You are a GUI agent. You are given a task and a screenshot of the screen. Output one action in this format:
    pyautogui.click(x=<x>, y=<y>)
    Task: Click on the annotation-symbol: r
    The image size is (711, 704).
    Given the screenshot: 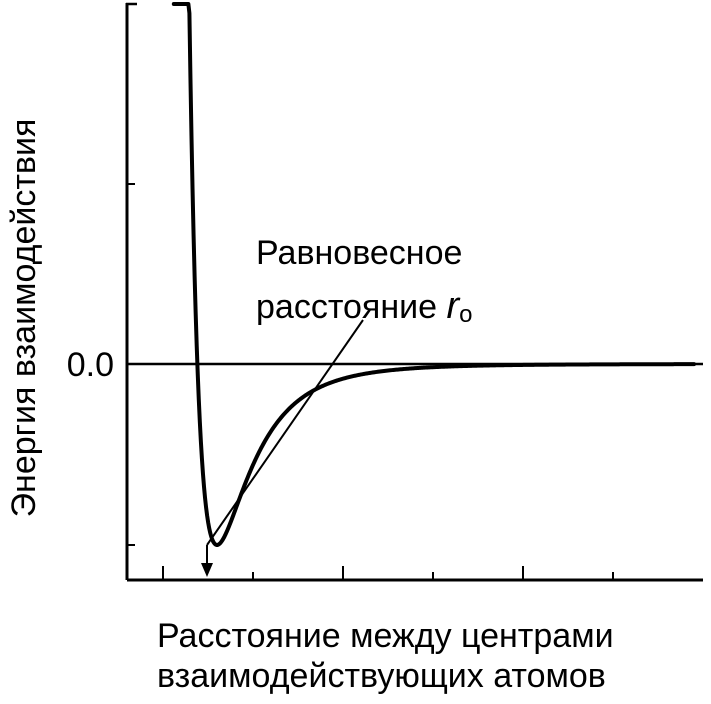 What is the action you would take?
    pyautogui.click(x=453, y=306)
    